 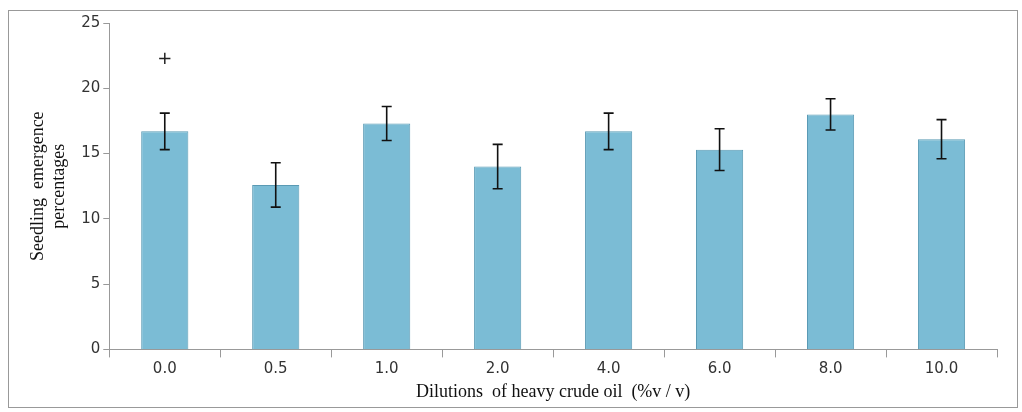 I want to click on y-tick-label: 0, so click(x=95, y=348).